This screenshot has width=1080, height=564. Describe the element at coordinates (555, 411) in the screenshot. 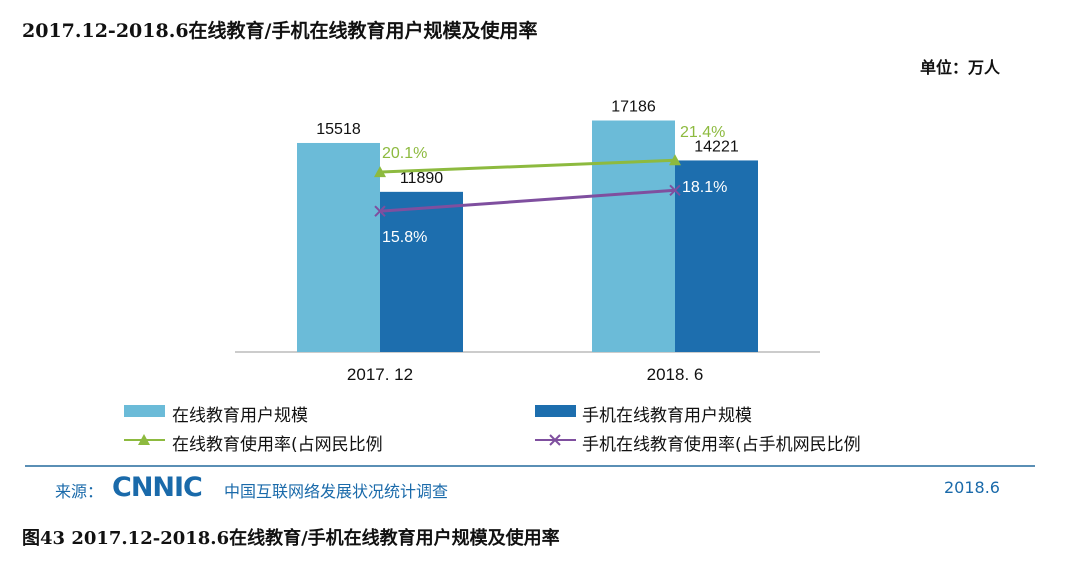

I see `legend-swatch-mobile-edu` at that location.